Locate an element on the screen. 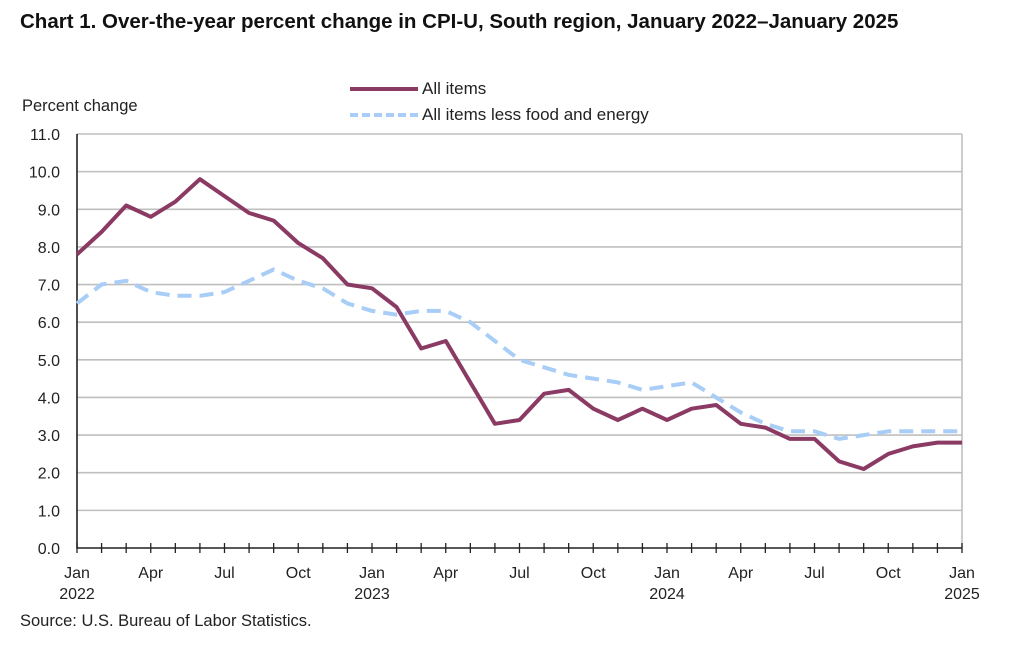 The height and width of the screenshot is (652, 1024). y-axis-label: Percent change is located at coordinates (80, 106).